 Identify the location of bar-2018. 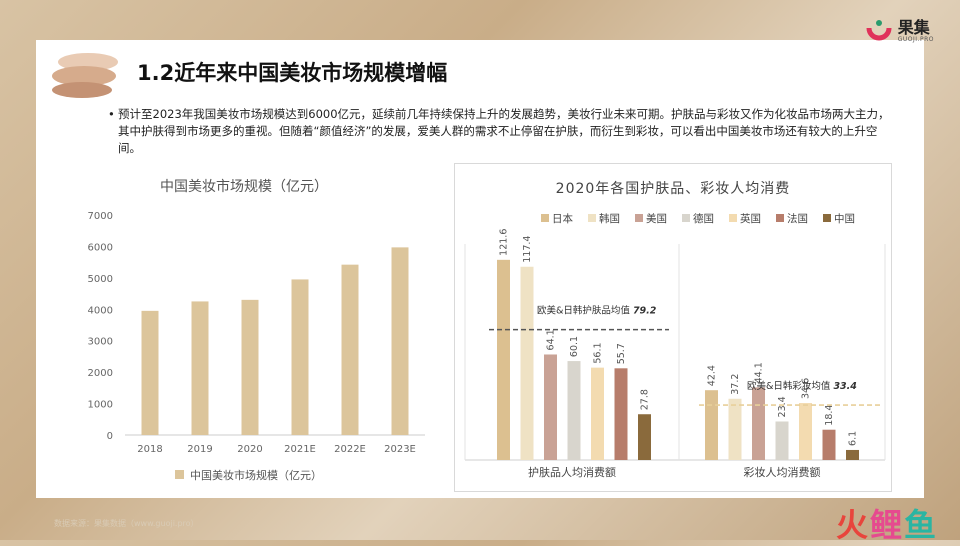
(150, 372).